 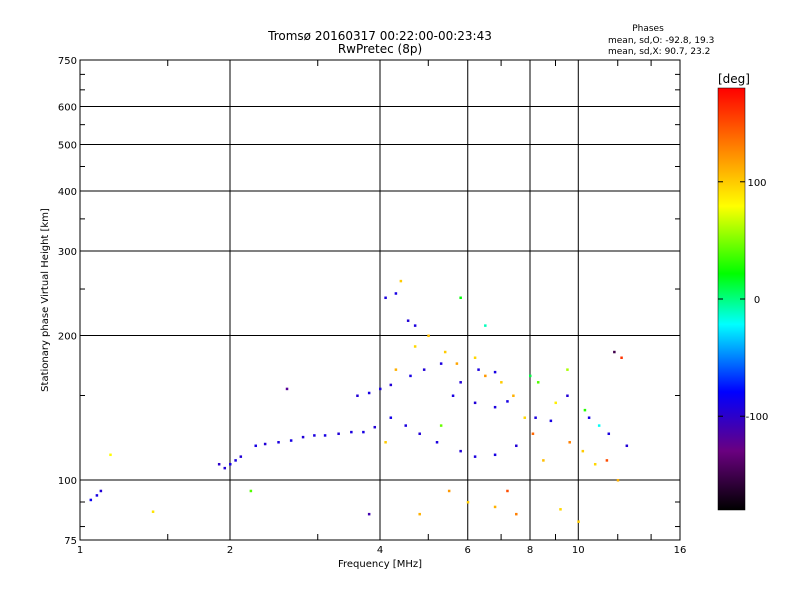 I want to click on y-axis-label: Stationary phase Virtual Height [km], so click(x=45, y=300).